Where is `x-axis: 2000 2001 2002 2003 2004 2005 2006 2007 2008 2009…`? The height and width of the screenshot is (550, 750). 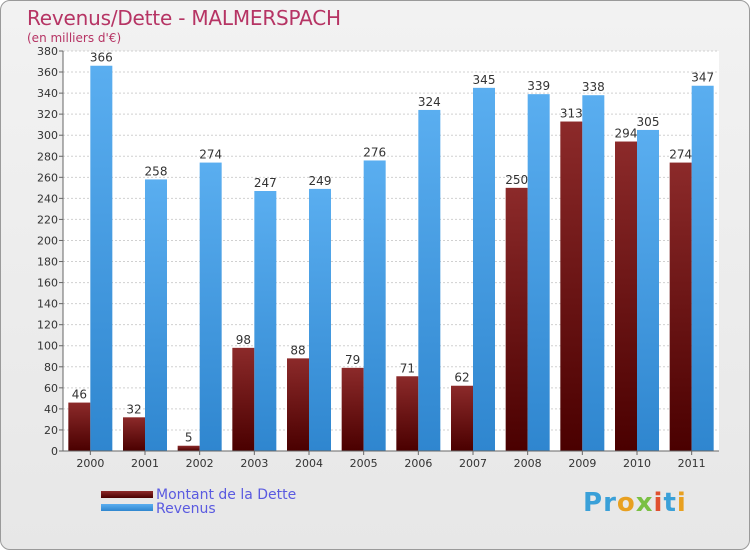 x-axis: 2000 2001 2002 2003 2004 2005 2006 2007 2008 2009… is located at coordinates (391, 460).